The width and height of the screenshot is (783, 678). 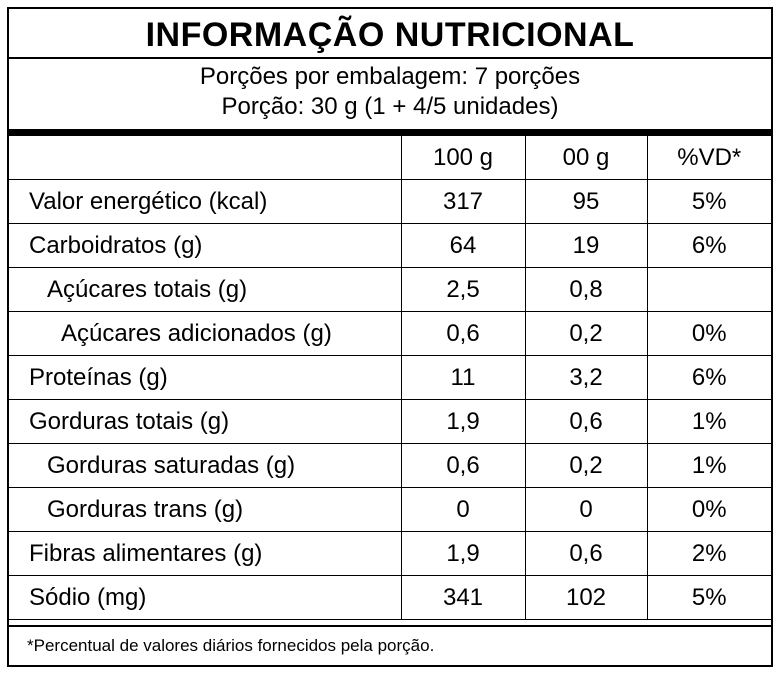 I want to click on nutrient-label: Proteínas (g), so click(x=205, y=377).